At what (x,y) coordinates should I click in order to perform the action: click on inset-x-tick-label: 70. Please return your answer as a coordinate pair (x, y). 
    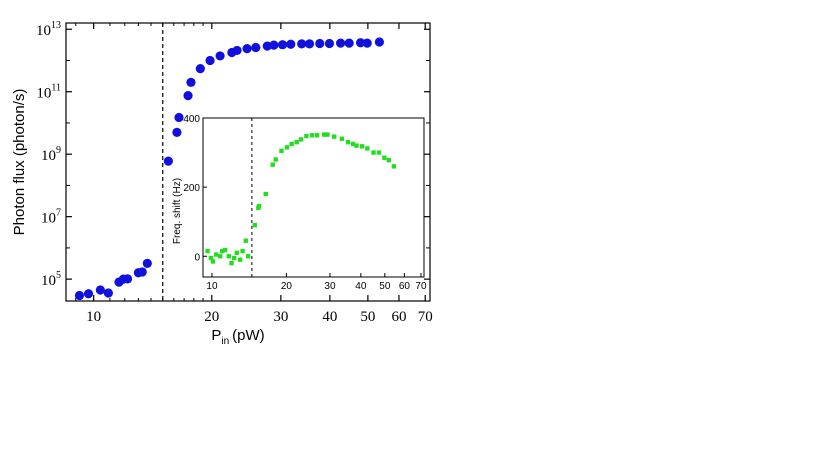
    Looking at the image, I should click on (421, 286).